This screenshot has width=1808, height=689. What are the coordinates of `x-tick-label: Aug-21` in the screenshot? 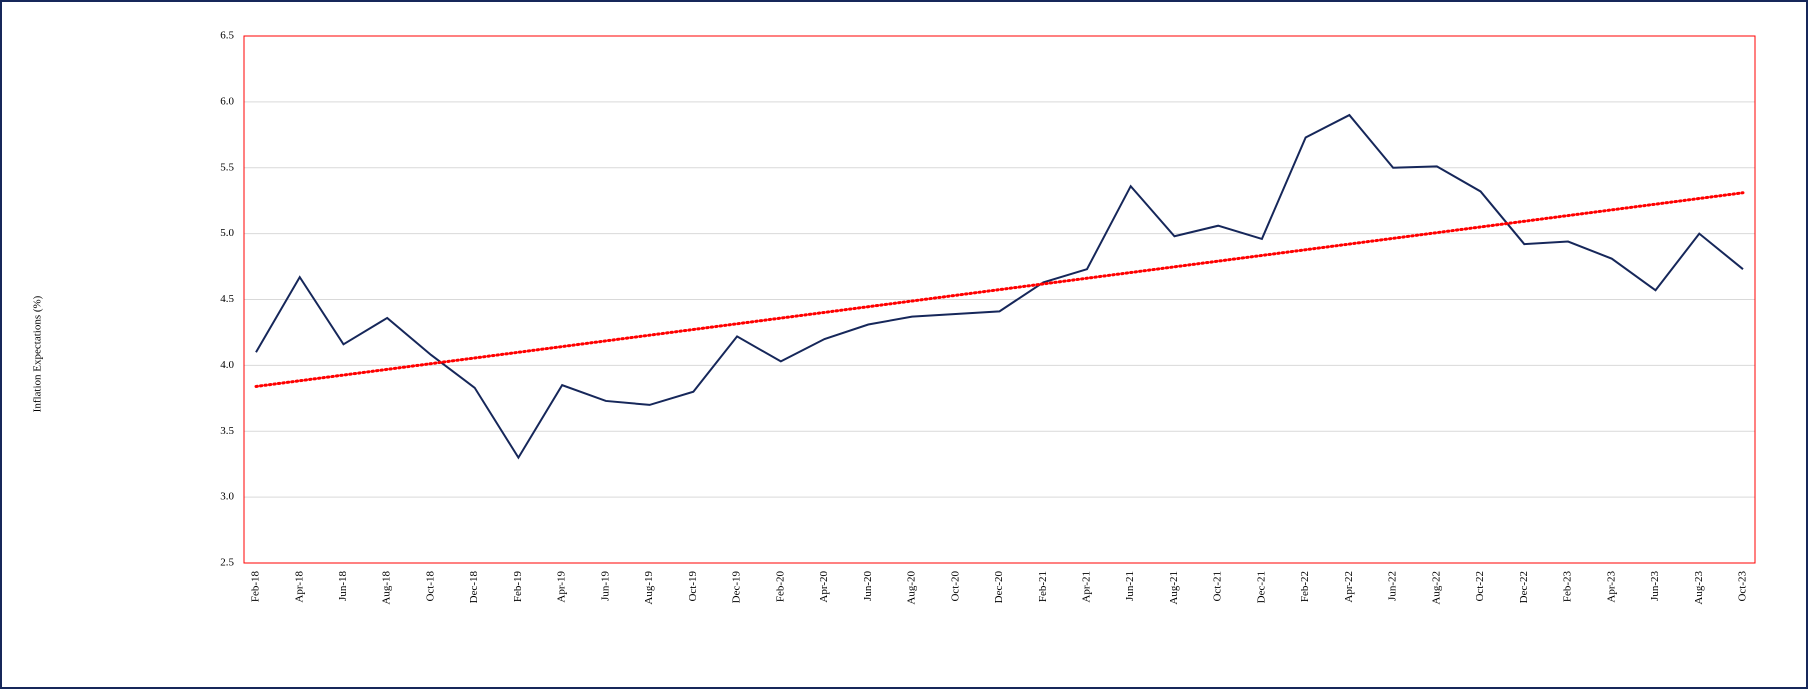 It's located at (1174, 588).